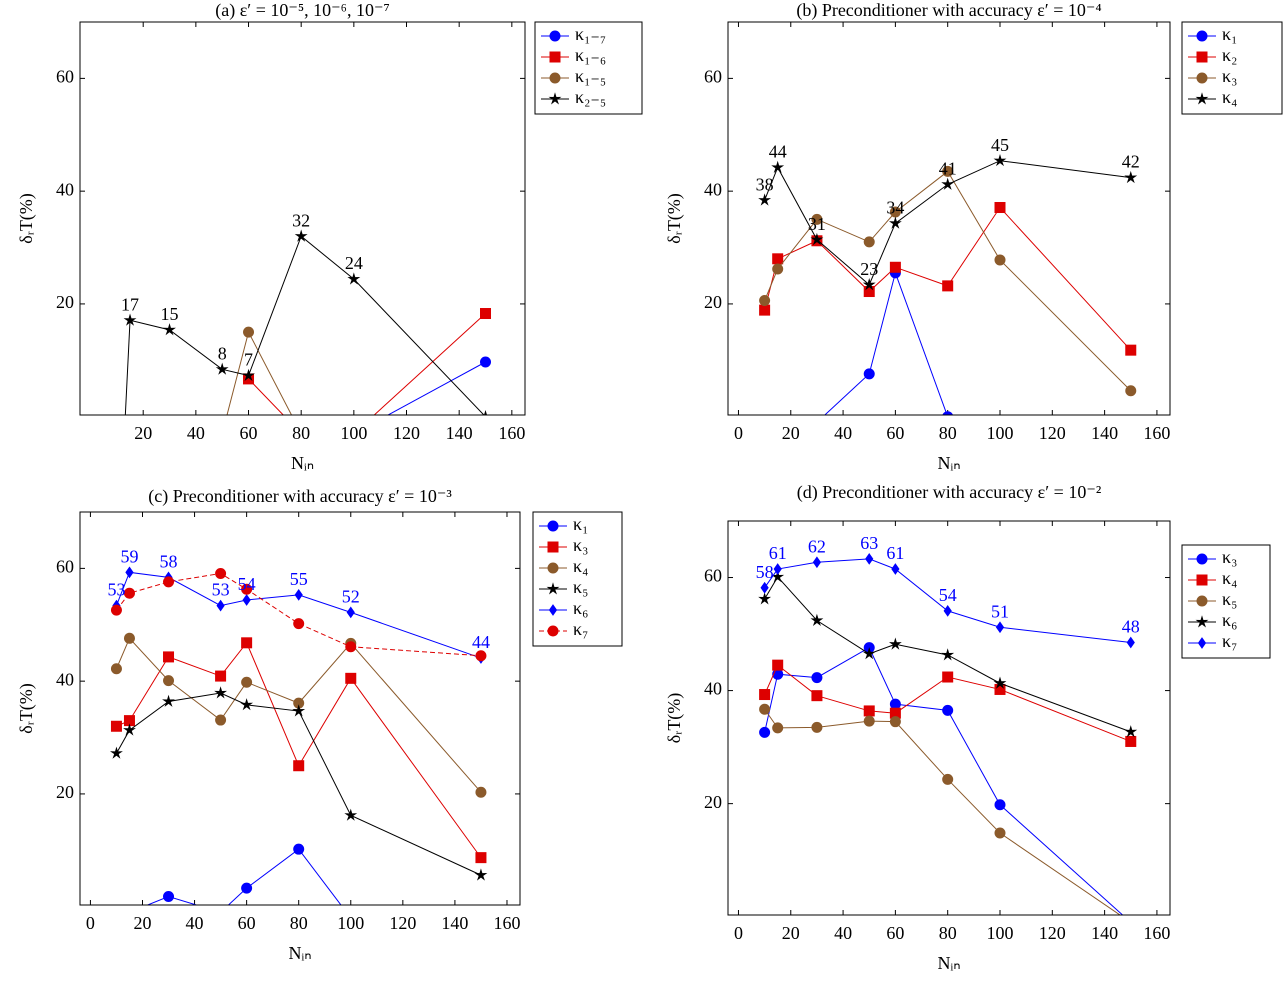 Image resolution: width=1287 pixels, height=981 pixels. What do you see at coordinates (506, 923) in the screenshot?
I see `x-tick-label: 160` at bounding box center [506, 923].